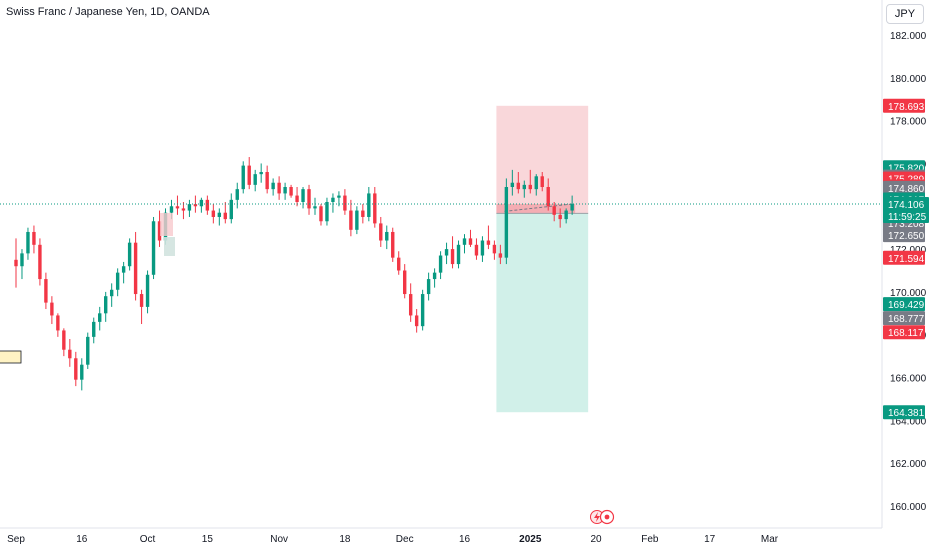 The height and width of the screenshot is (550, 932). What do you see at coordinates (542, 259) in the screenshot?
I see `trade-zones` at bounding box center [542, 259].